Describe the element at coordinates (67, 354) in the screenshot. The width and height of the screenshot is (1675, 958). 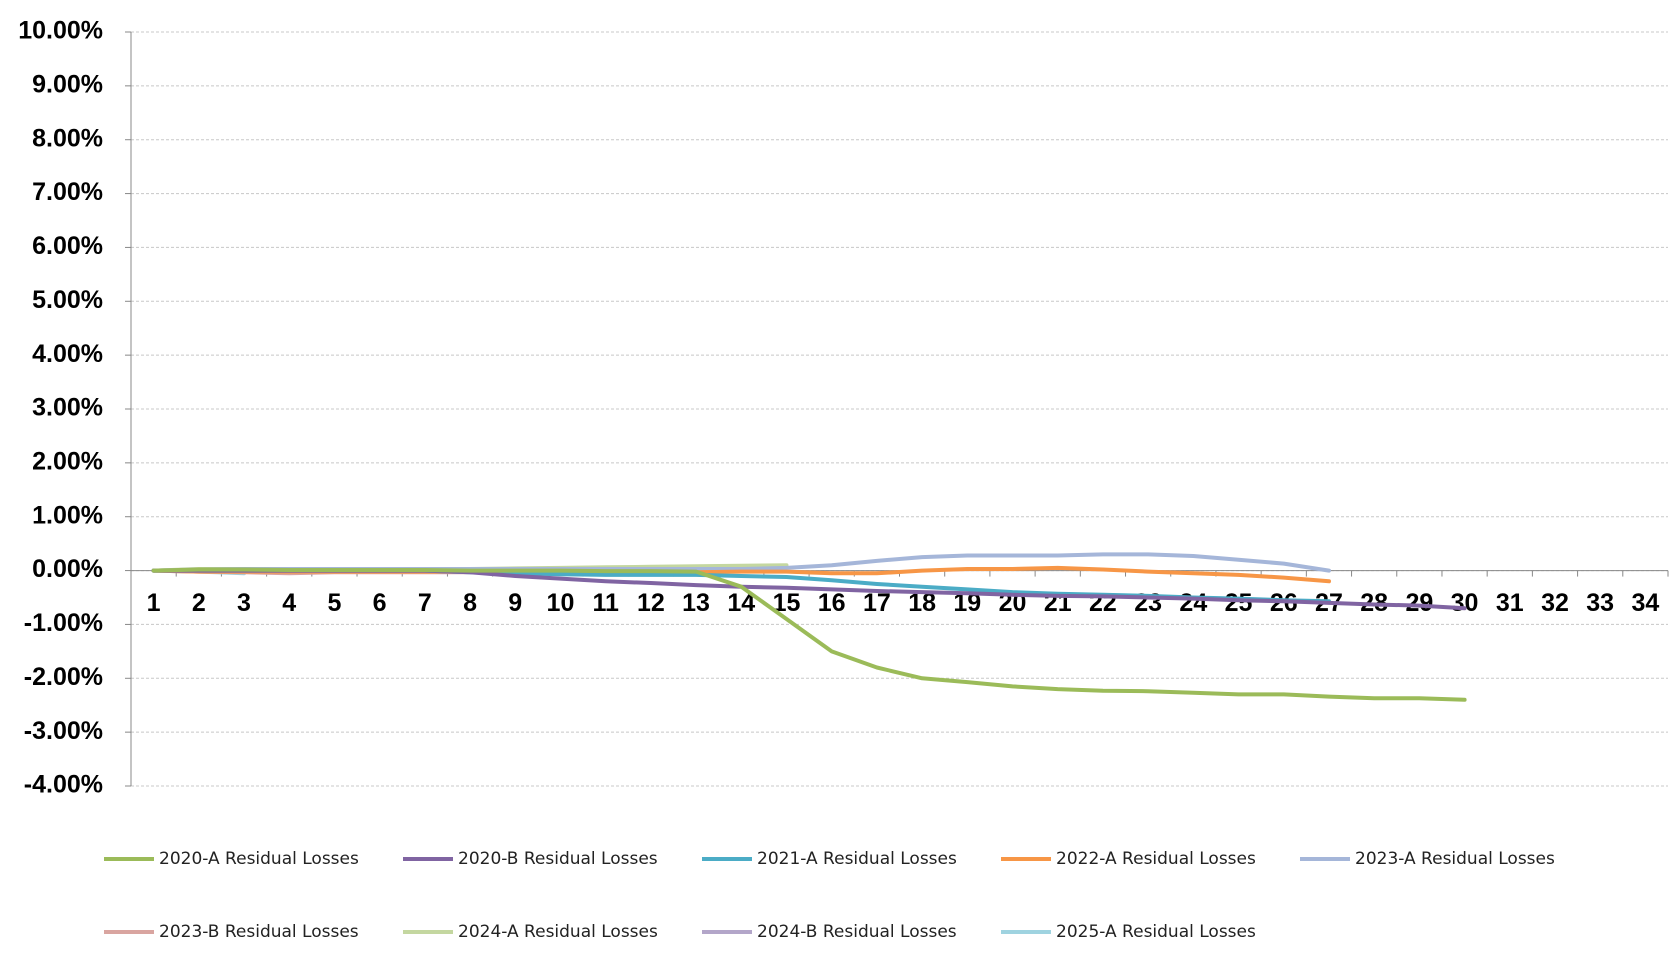
I see `y-tick-label: 4.00%` at that location.